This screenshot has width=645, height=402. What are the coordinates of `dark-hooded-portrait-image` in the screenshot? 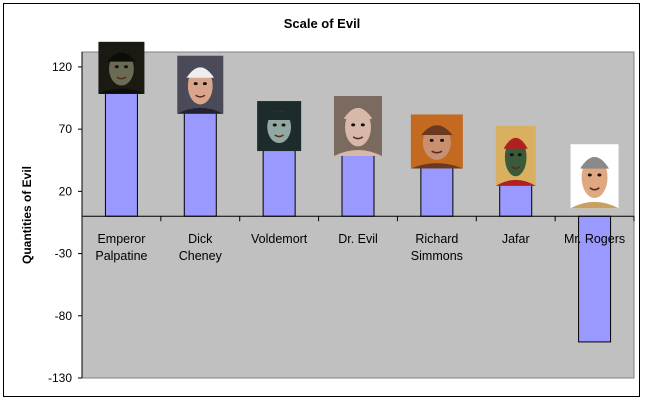 It's located at (121, 67).